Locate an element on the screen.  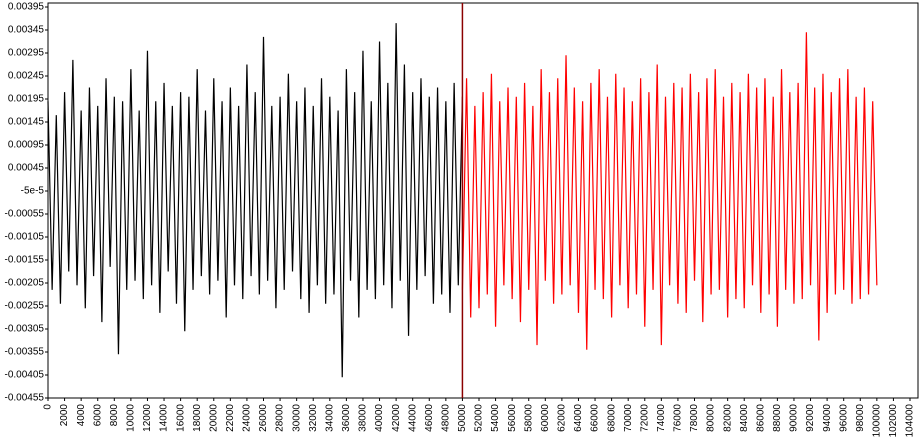
x-tick-label: 60000 is located at coordinates (545, 418).